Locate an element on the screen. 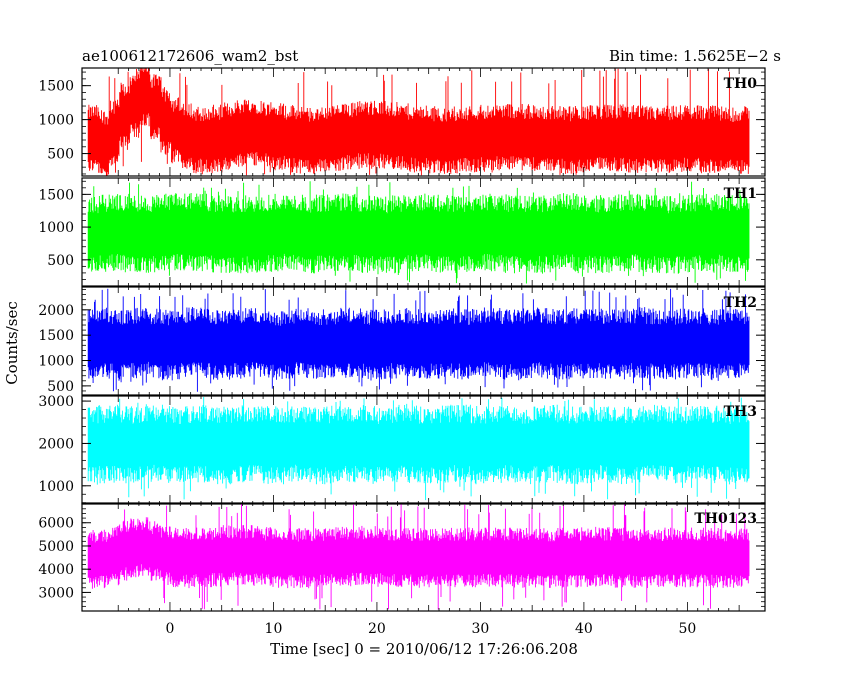 The image size is (850, 680). y-axis-title: Counts/sec is located at coordinates (12, 343).